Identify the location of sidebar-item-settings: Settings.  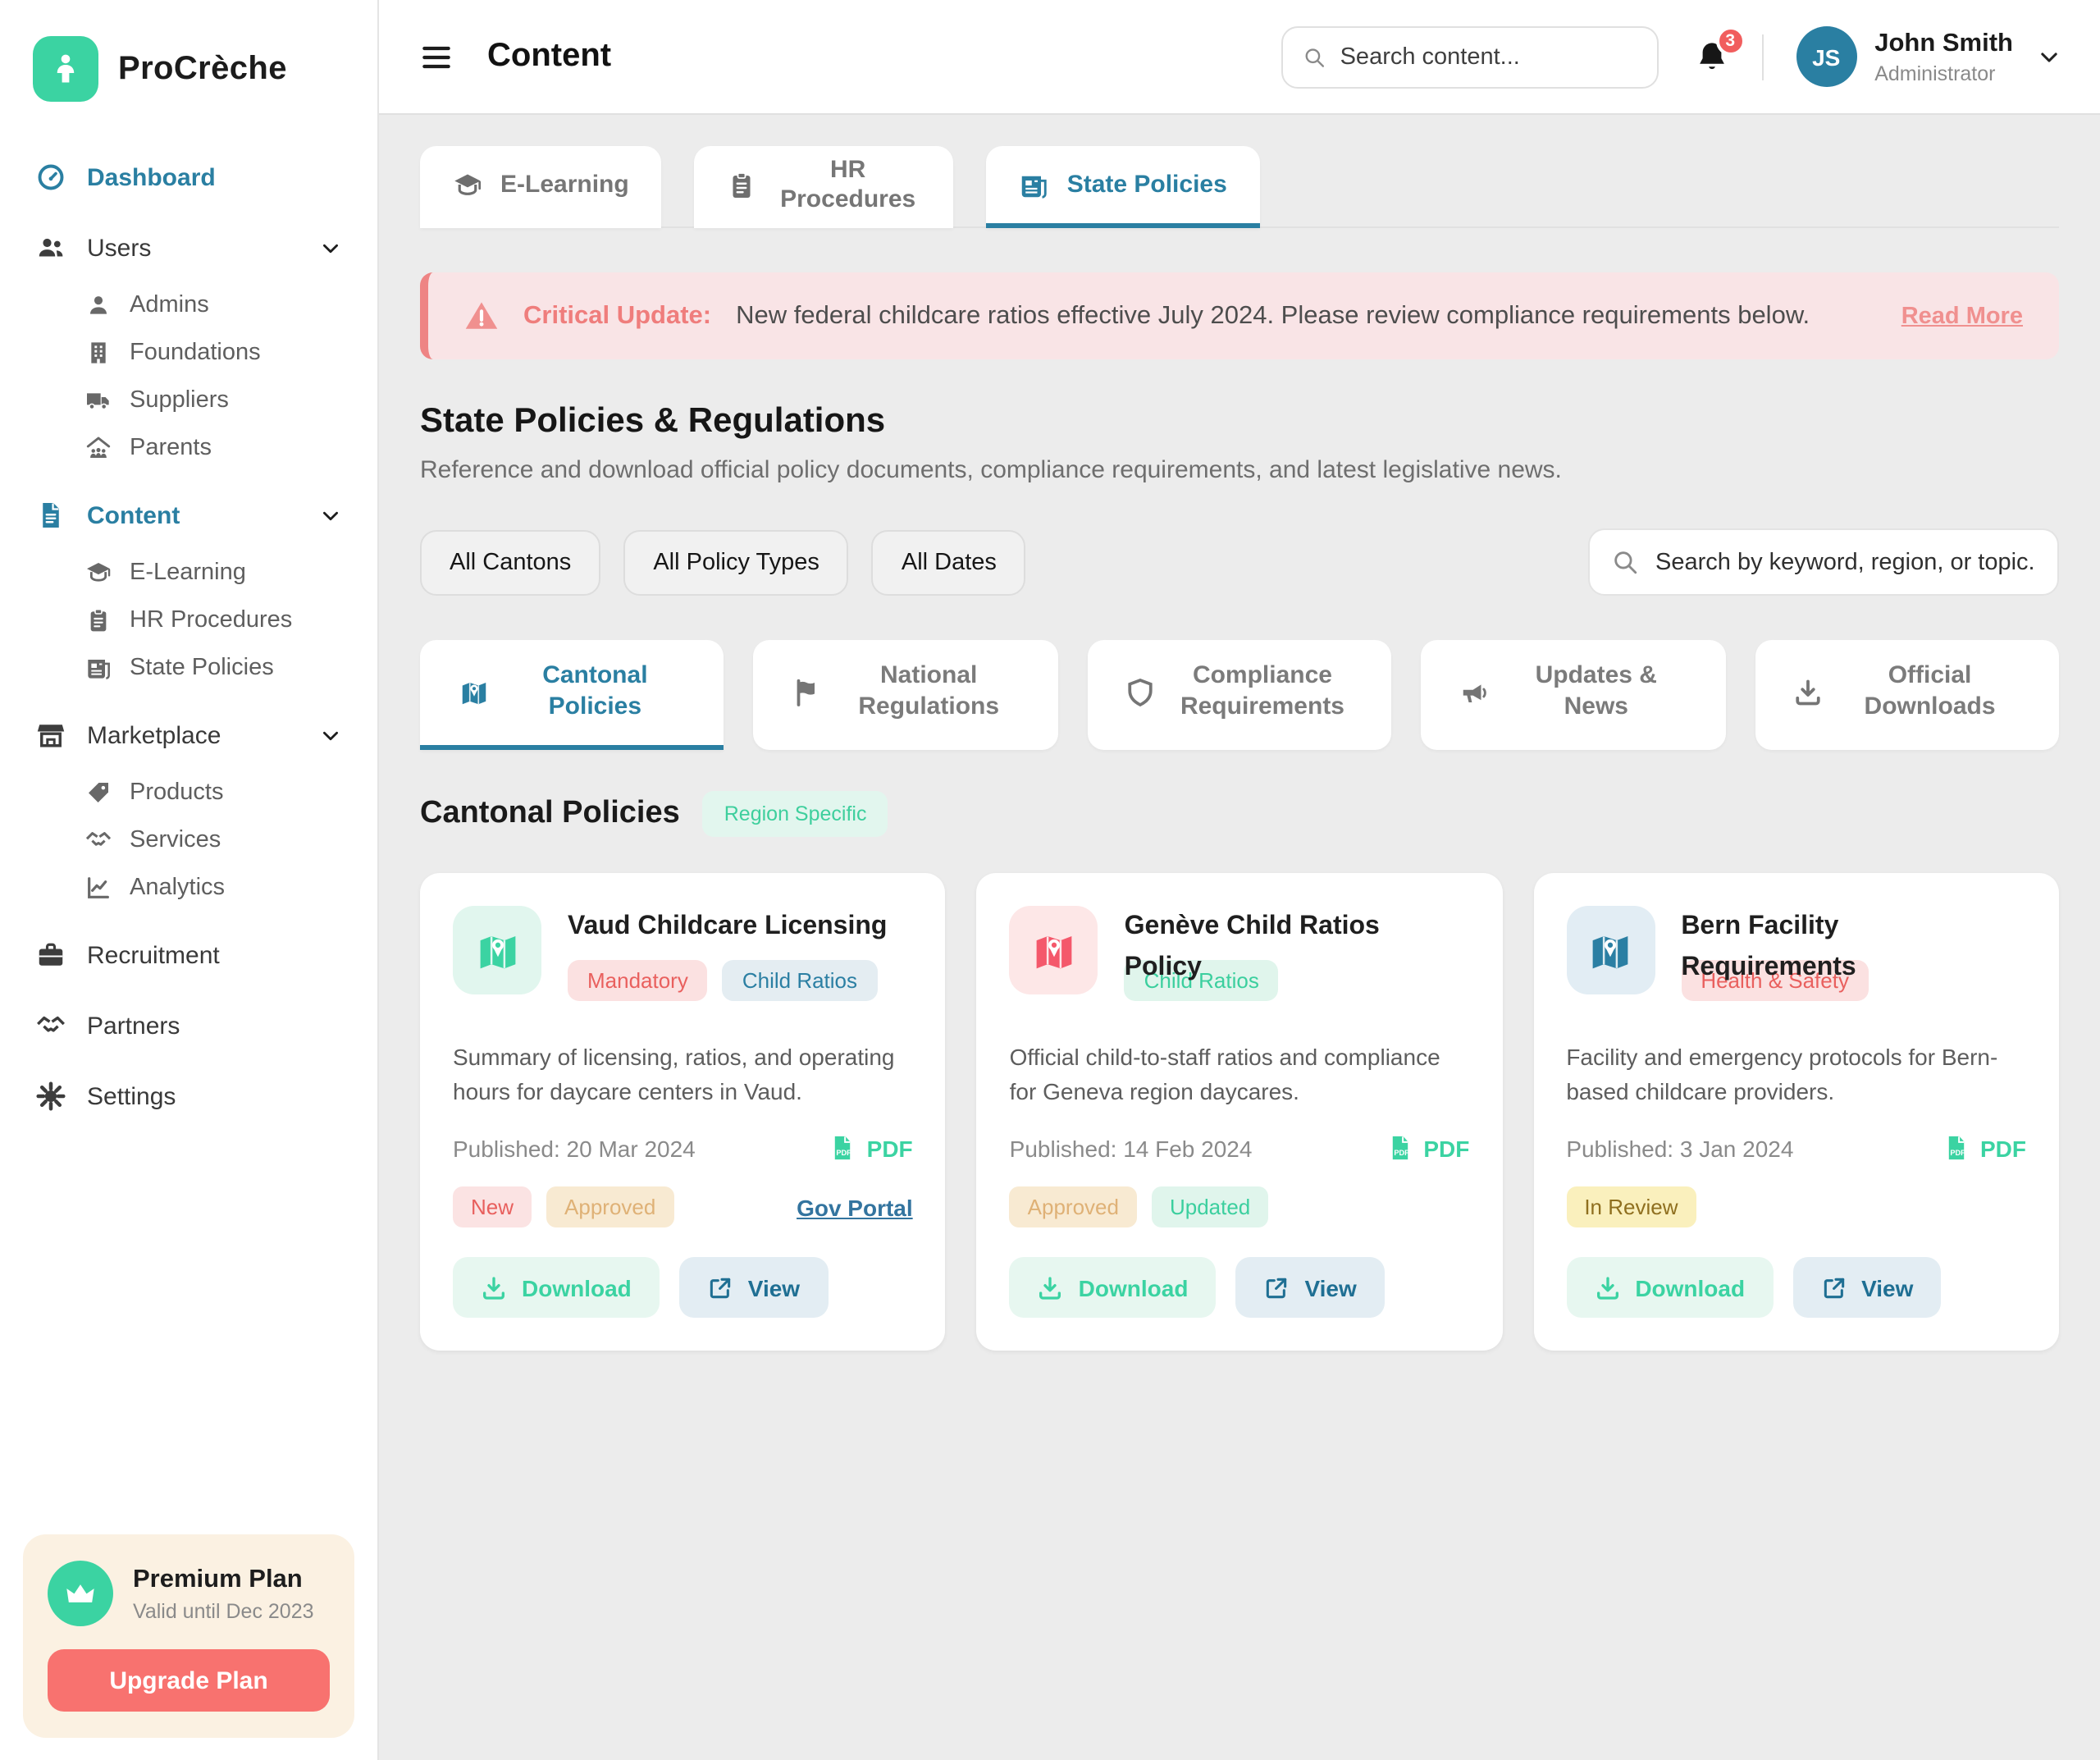
(188, 1096).